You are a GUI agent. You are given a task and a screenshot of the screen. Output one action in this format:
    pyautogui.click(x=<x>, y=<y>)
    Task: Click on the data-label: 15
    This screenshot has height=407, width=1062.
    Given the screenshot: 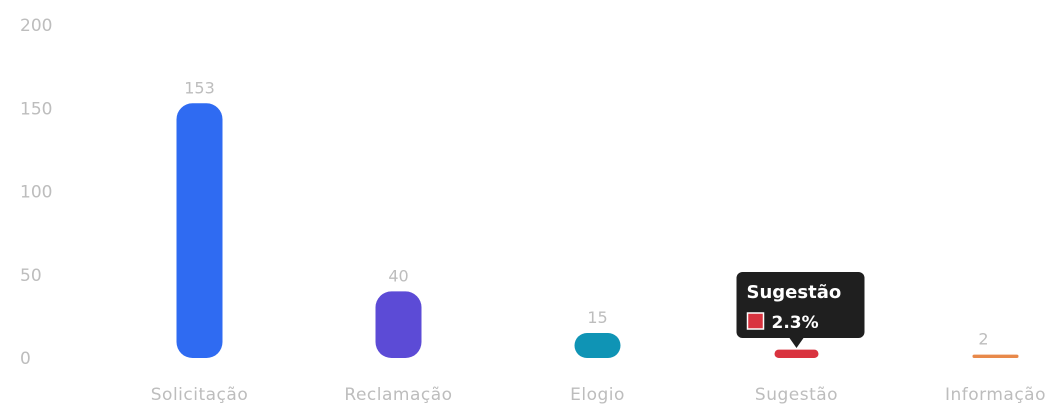 What is the action you would take?
    pyautogui.click(x=597, y=317)
    